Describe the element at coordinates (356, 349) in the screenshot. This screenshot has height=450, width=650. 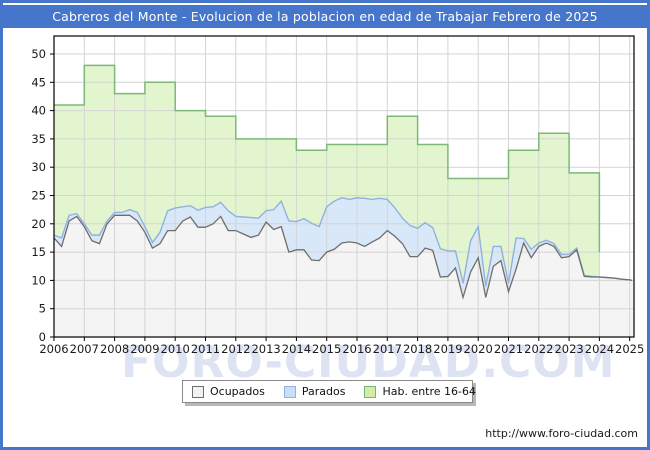
I see `x-axis-label: 2016` at that location.